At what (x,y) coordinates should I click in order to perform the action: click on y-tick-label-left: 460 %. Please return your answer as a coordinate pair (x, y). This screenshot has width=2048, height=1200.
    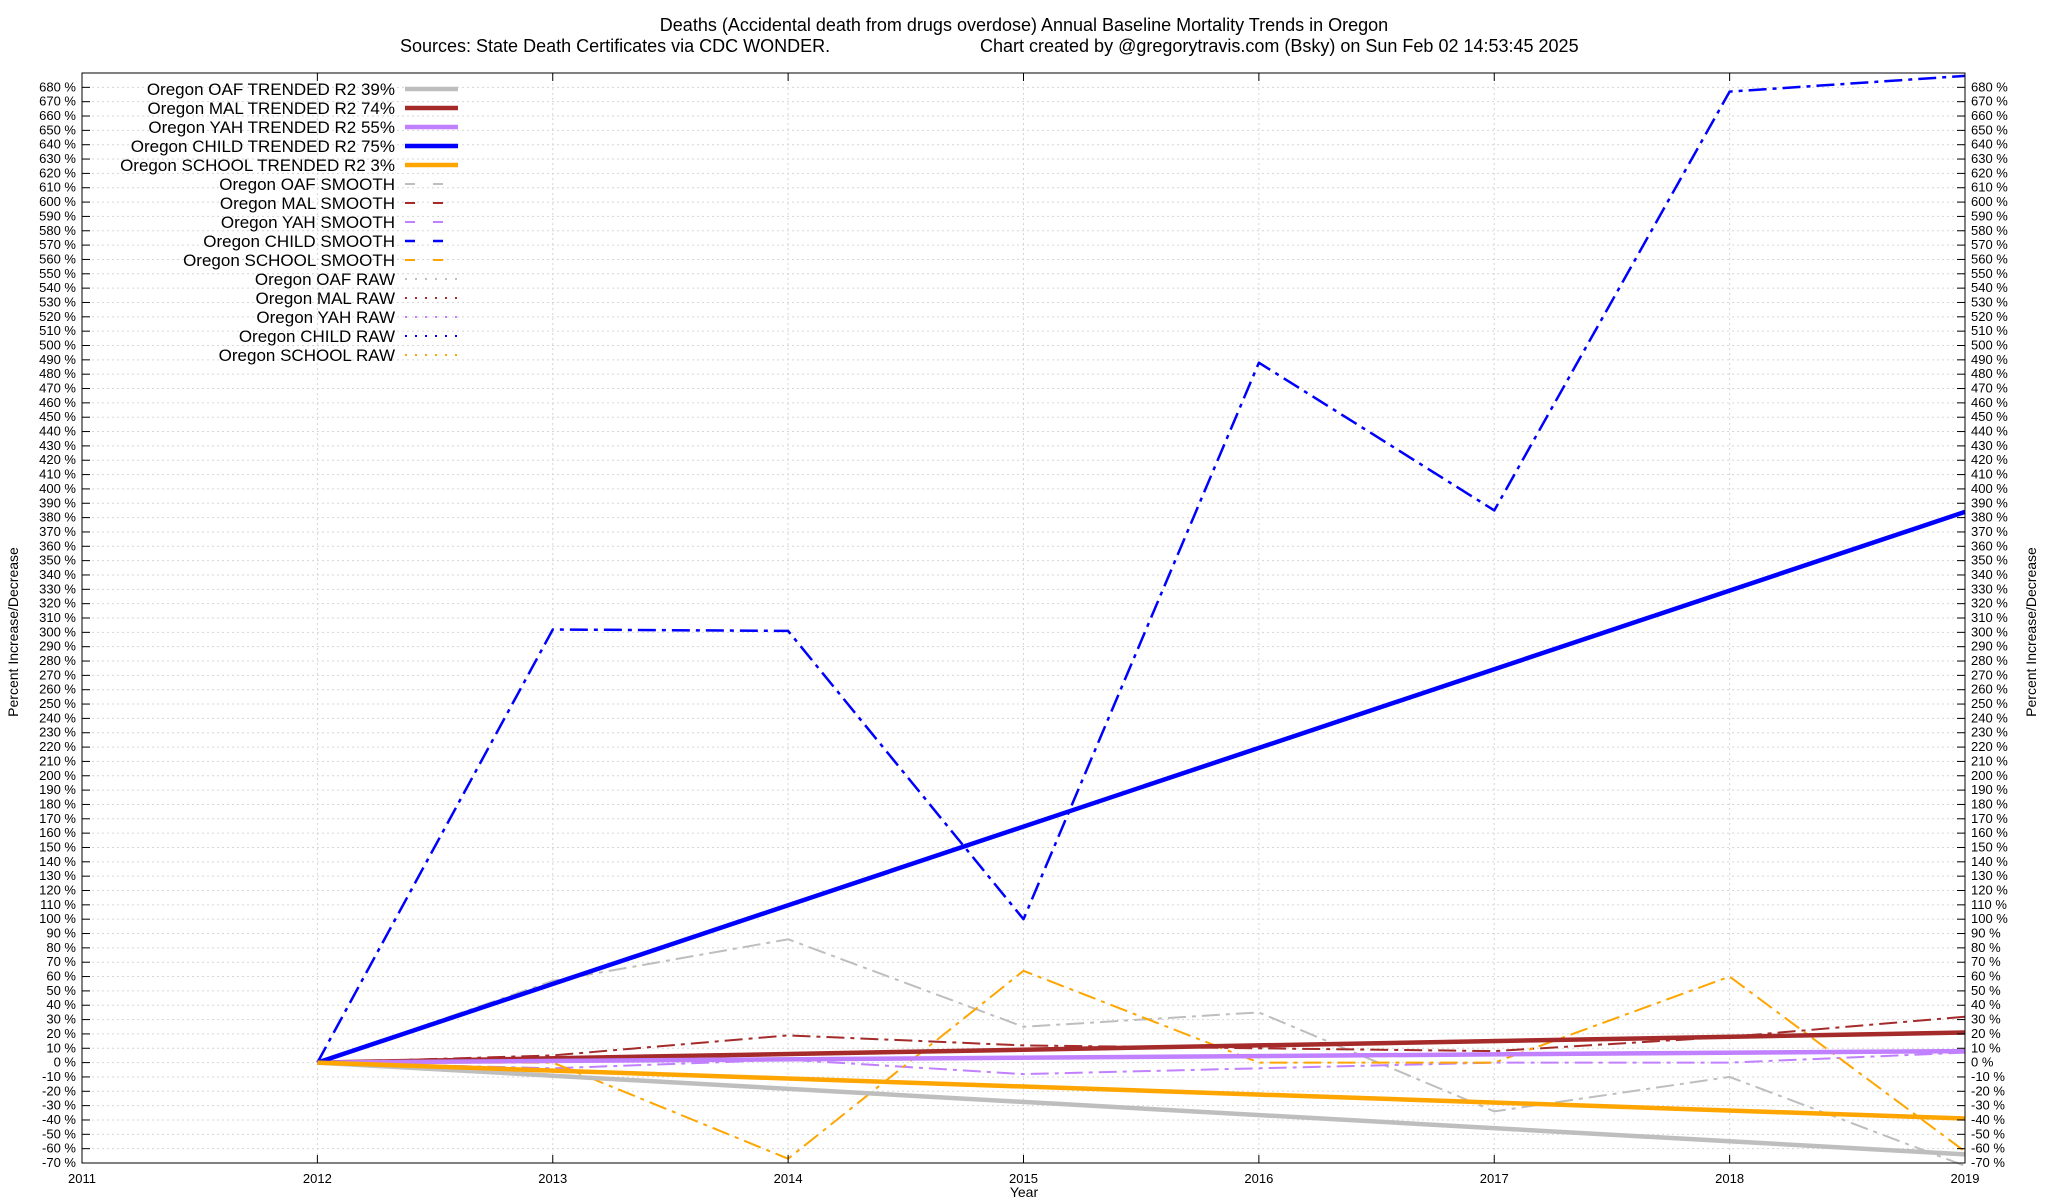
    Looking at the image, I should click on (57, 402).